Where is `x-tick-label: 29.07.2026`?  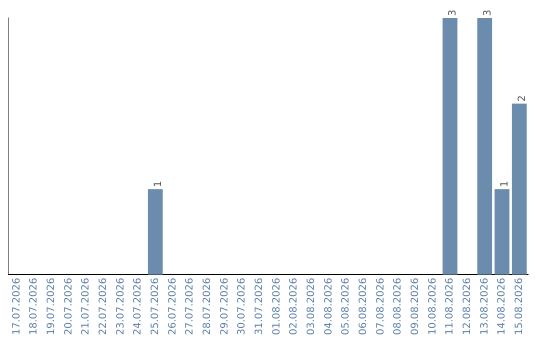 x-tick-label: 29.07.2026 is located at coordinates (224, 307).